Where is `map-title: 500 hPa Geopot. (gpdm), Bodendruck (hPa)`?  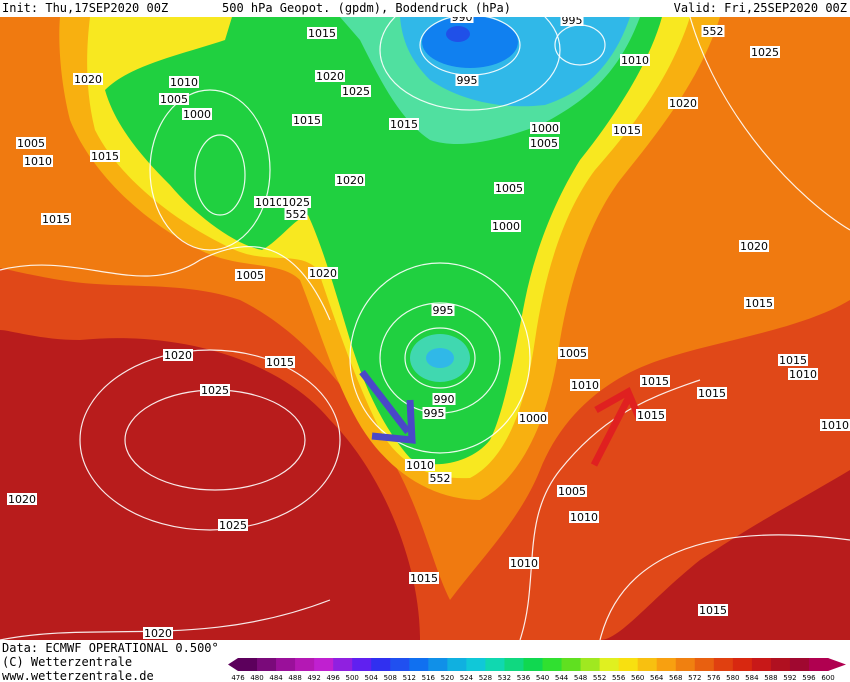
map-title: 500 hPa Geopot. (gpdm), Bodendruck (hPa) is located at coordinates (366, 8).